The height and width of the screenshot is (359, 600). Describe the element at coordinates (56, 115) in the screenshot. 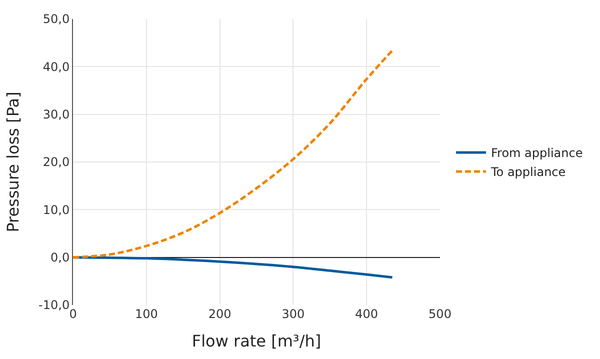

I see `y-tick-label: 30,0` at that location.